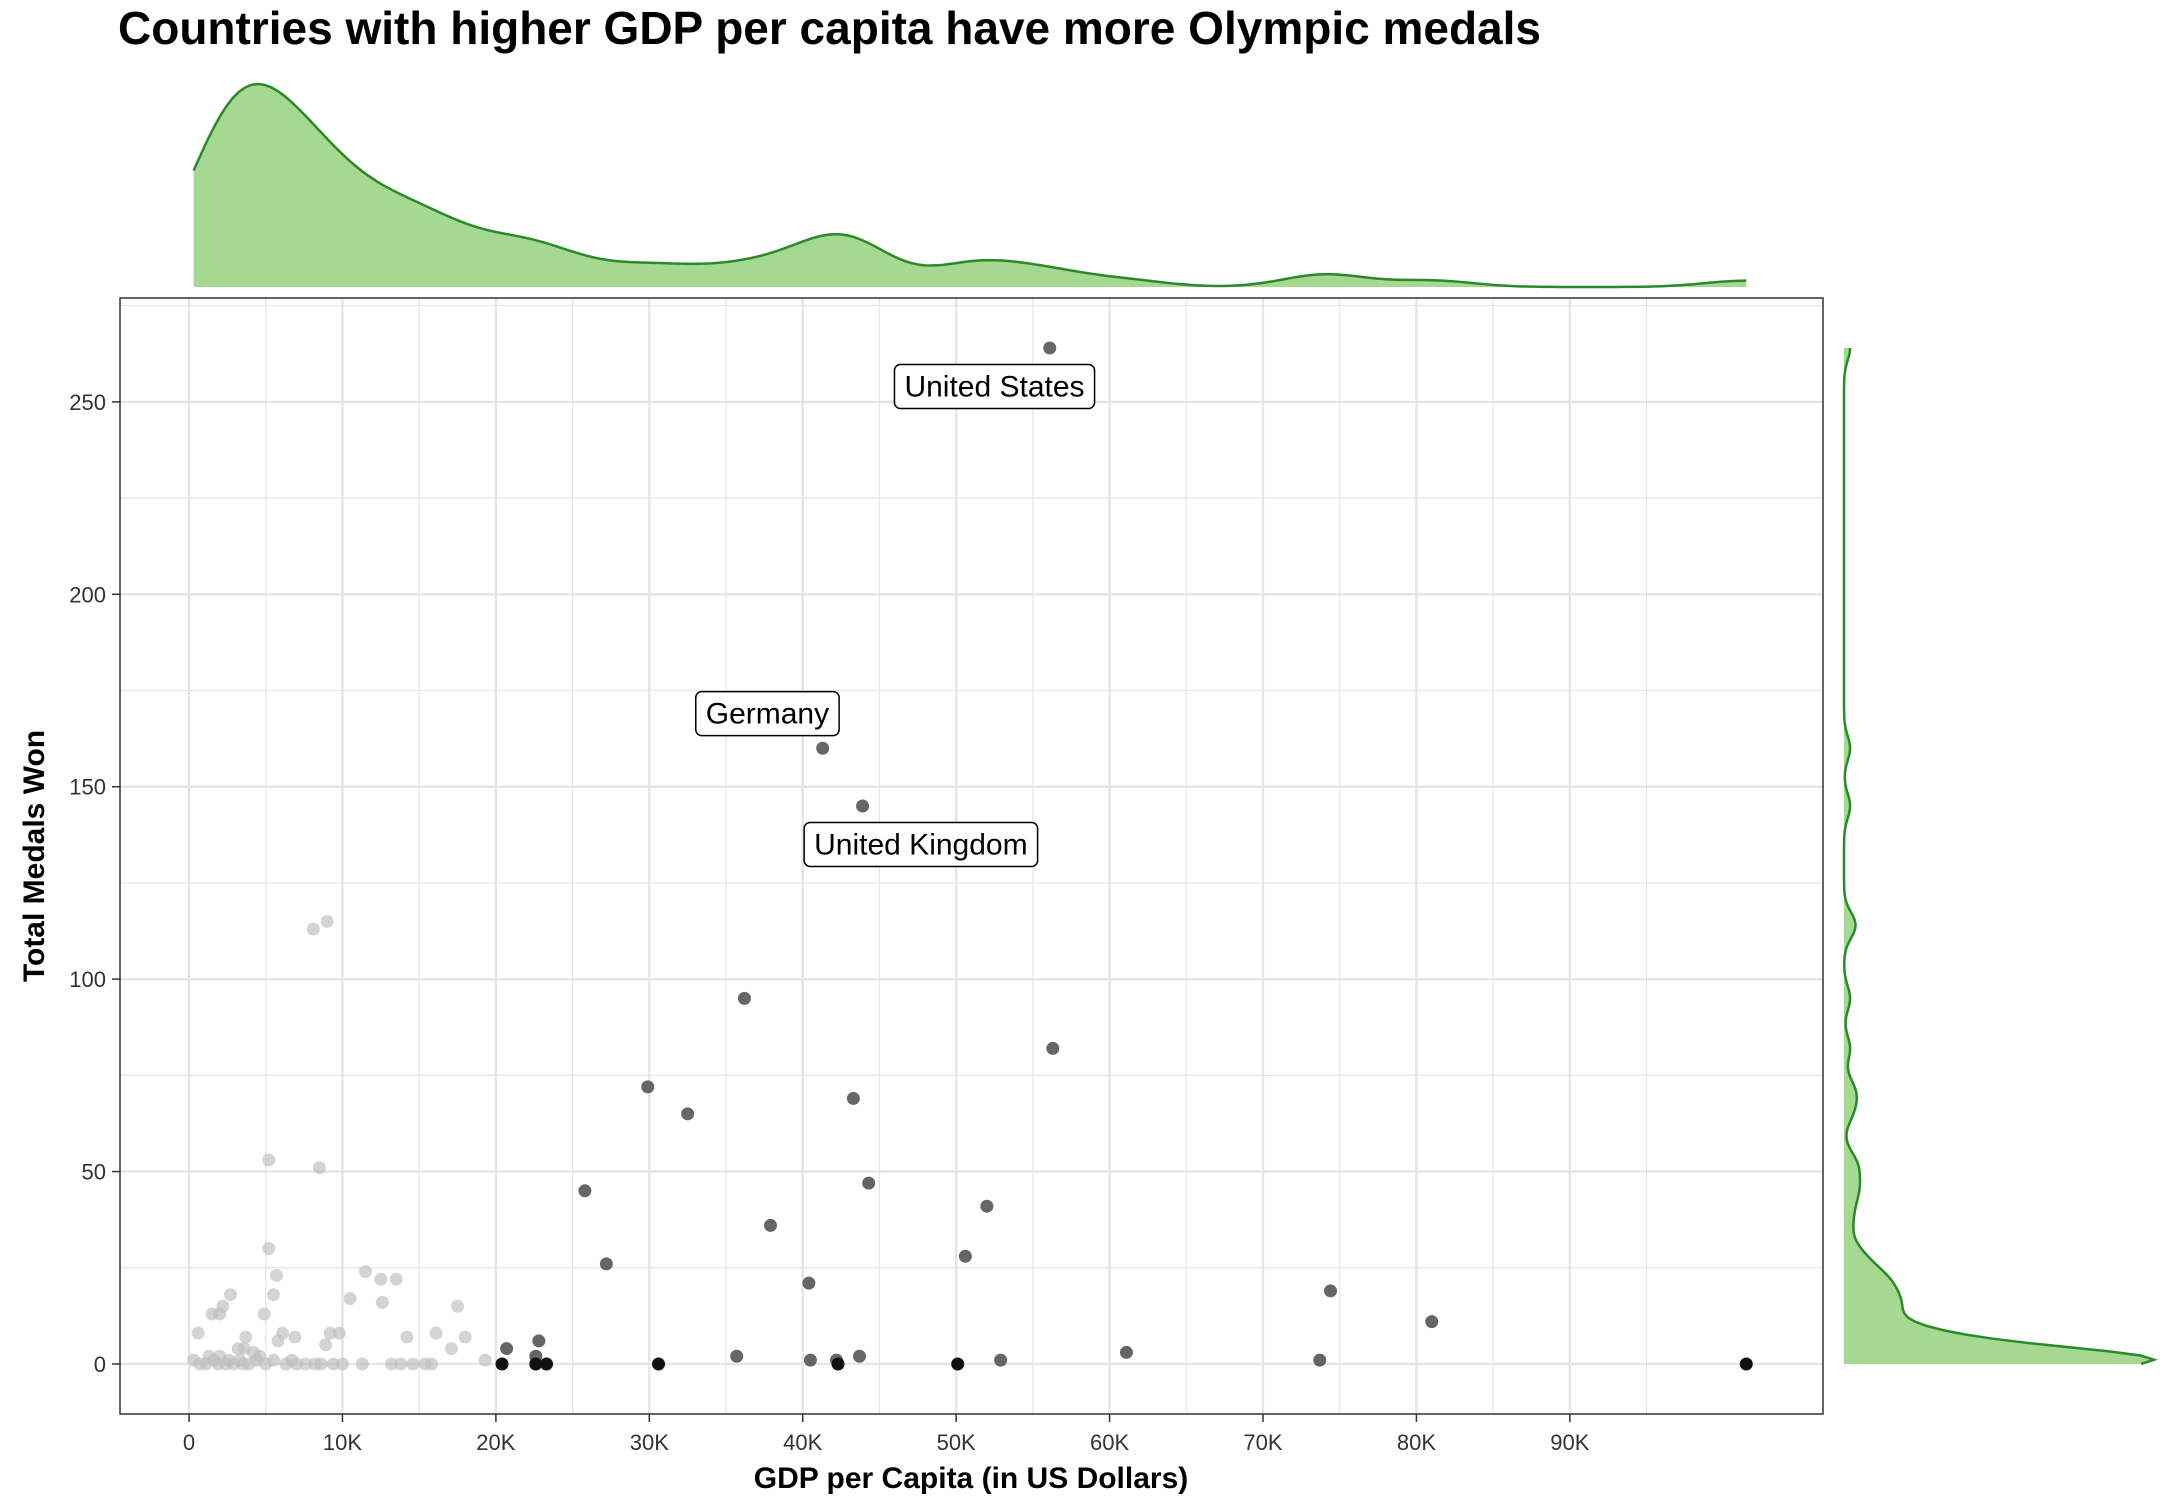  I want to click on x-tick-label: 90K, so click(1569, 1442).